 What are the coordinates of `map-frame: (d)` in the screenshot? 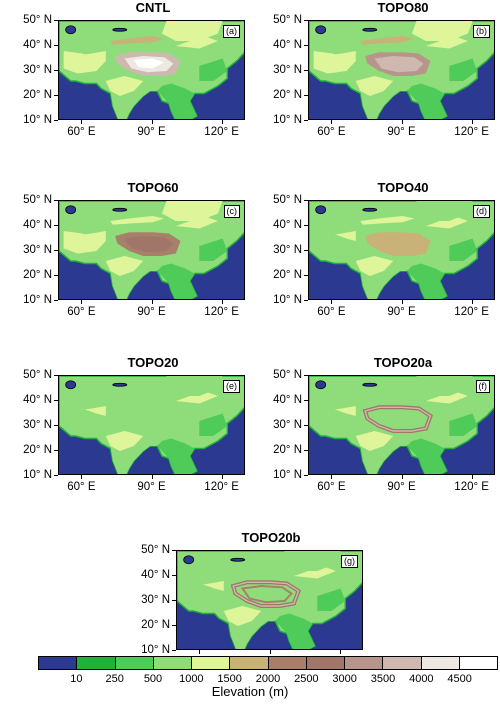 It's located at (401, 250).